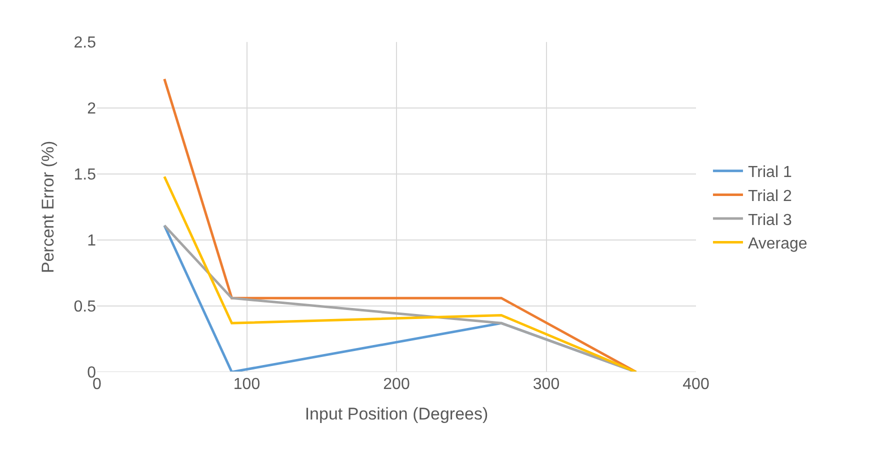 This screenshot has height=455, width=896. Describe the element at coordinates (85, 175) in the screenshot. I see `y-tick-label: 1.5` at that location.